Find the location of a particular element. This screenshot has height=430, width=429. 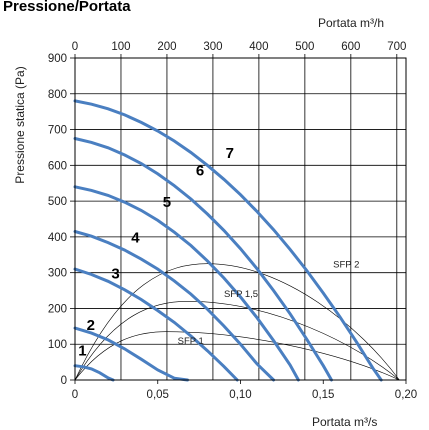

top-tick-label: 300 is located at coordinates (212, 47).